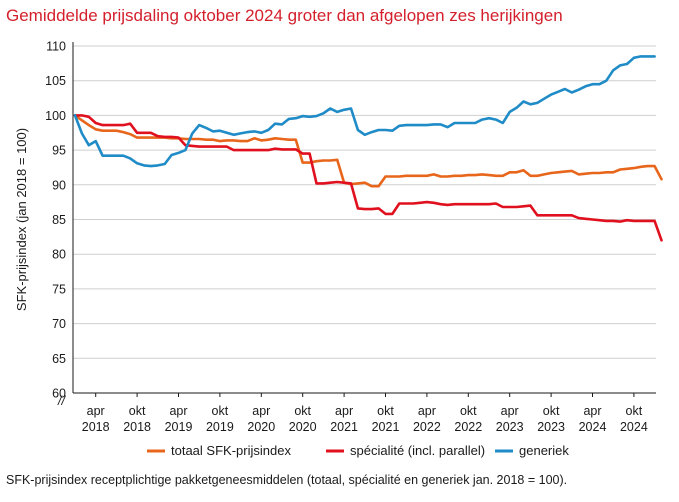 The height and width of the screenshot is (502, 679). Describe the element at coordinates (59, 151) in the screenshot. I see `y-tick-label: 95` at that location.